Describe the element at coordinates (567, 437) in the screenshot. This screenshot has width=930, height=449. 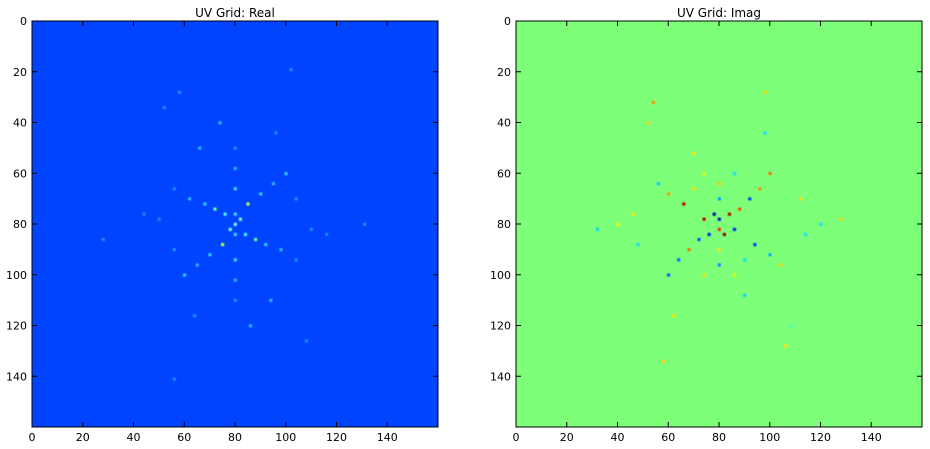
I see `x-tick-label: 20` at that location.